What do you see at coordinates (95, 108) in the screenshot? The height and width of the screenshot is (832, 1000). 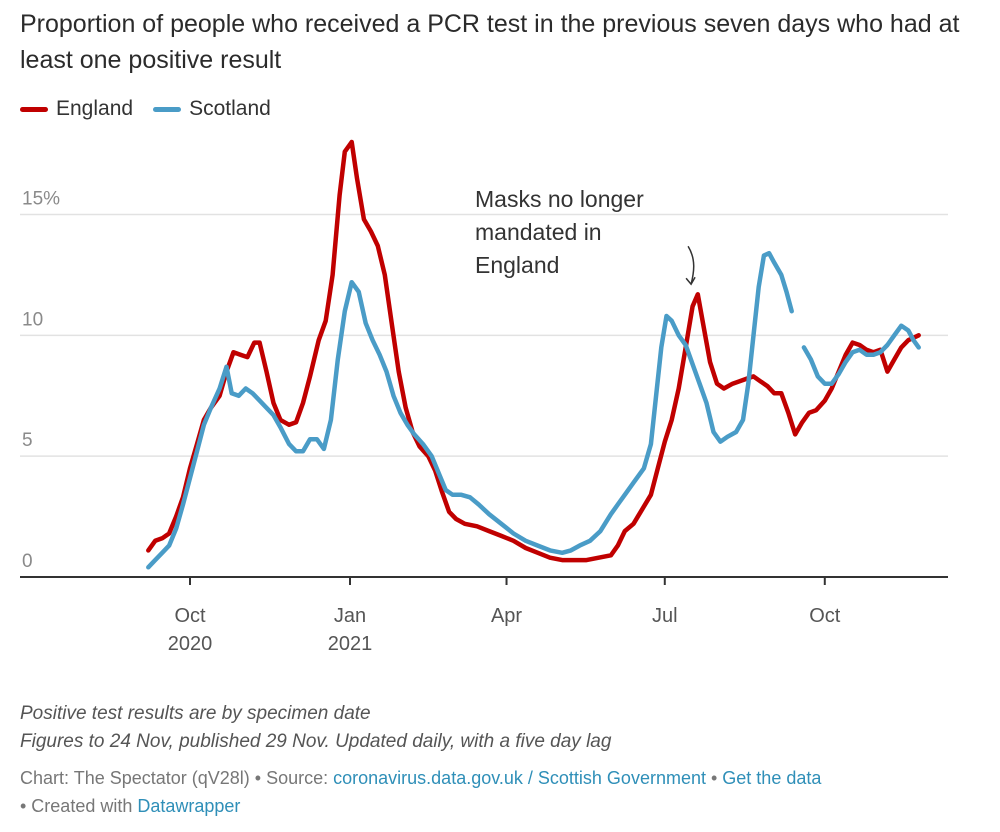 I see `legend-label-england: England` at bounding box center [95, 108].